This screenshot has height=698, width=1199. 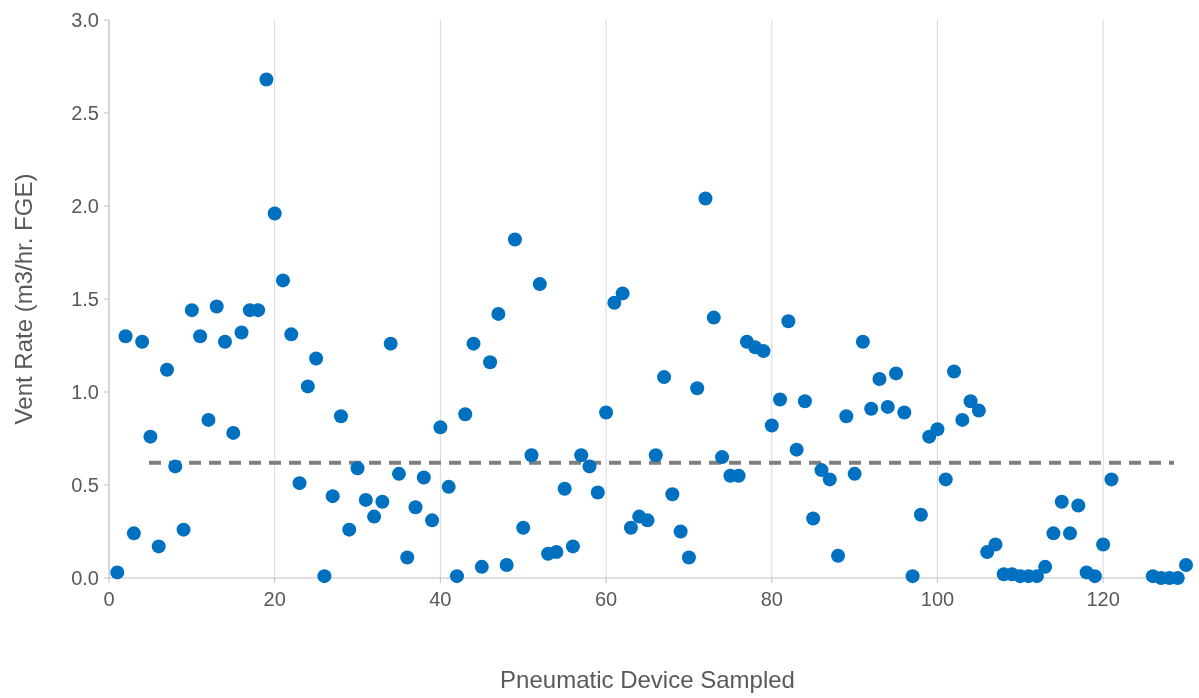 What do you see at coordinates (606, 599) in the screenshot?
I see `x-tick-label: 60` at bounding box center [606, 599].